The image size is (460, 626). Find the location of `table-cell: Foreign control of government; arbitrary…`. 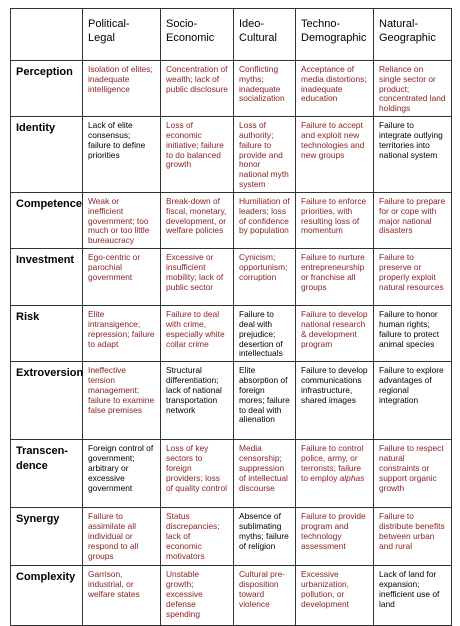

table-cell: Foreign control of government; arbitrary… is located at coordinates (121, 474).